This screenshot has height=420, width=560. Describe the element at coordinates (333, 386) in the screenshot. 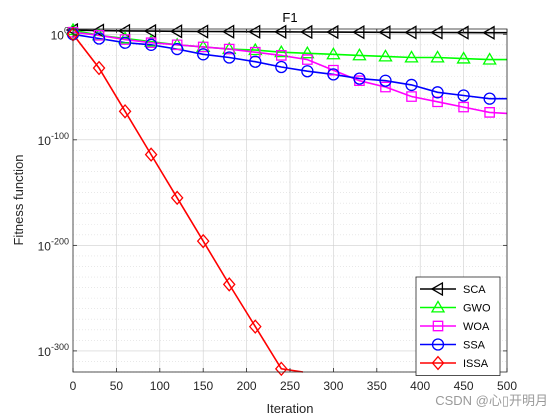

I see `x-tick-label: 300` at that location.